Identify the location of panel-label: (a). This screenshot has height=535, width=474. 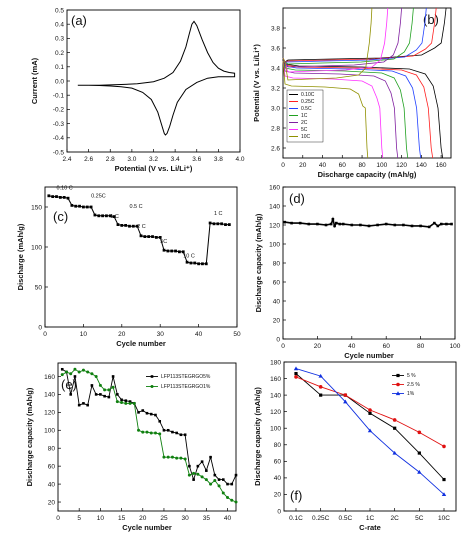
(79, 20).